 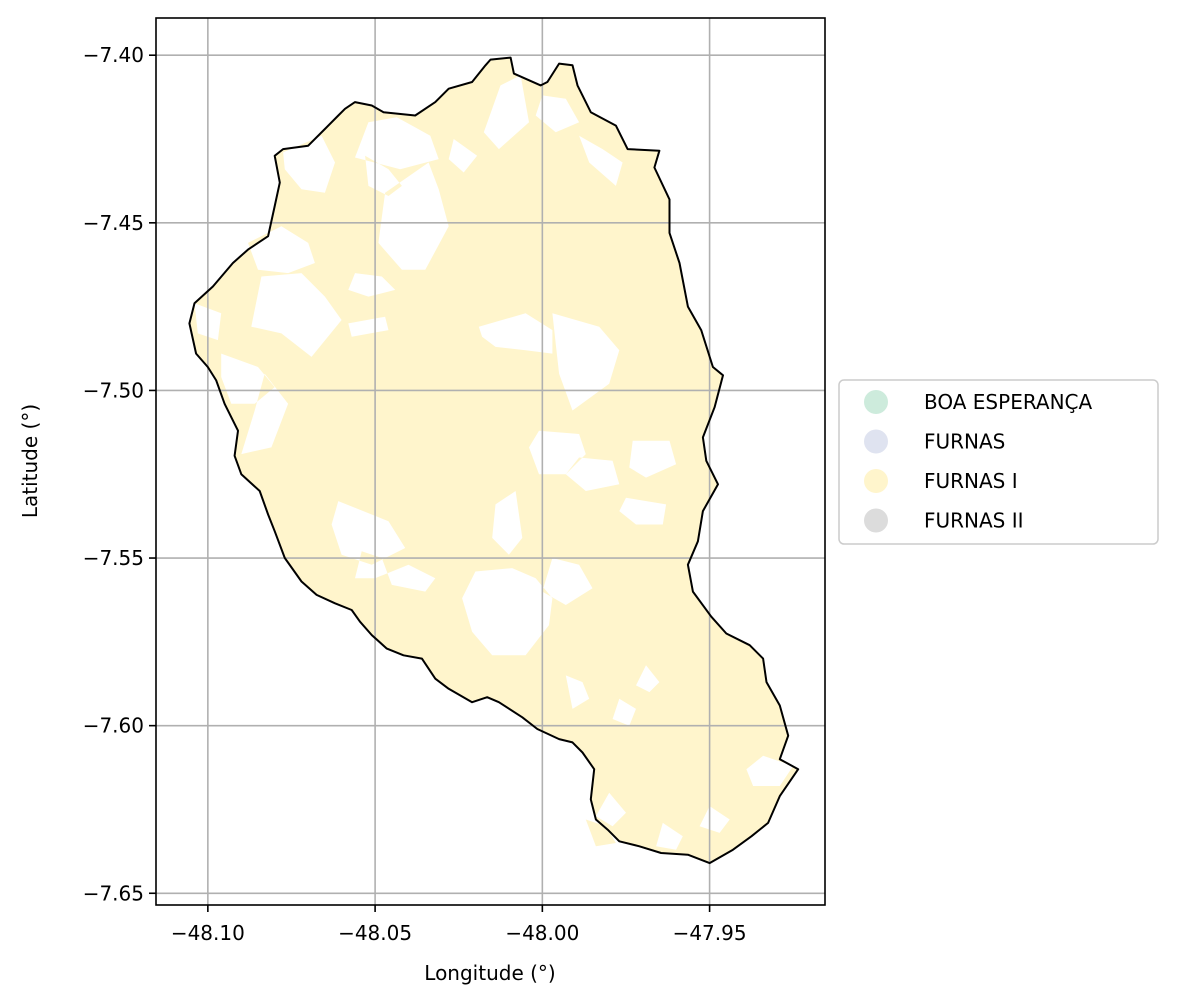 What do you see at coordinates (208, 933) in the screenshot?
I see `x-tick-label: −48.10` at bounding box center [208, 933].